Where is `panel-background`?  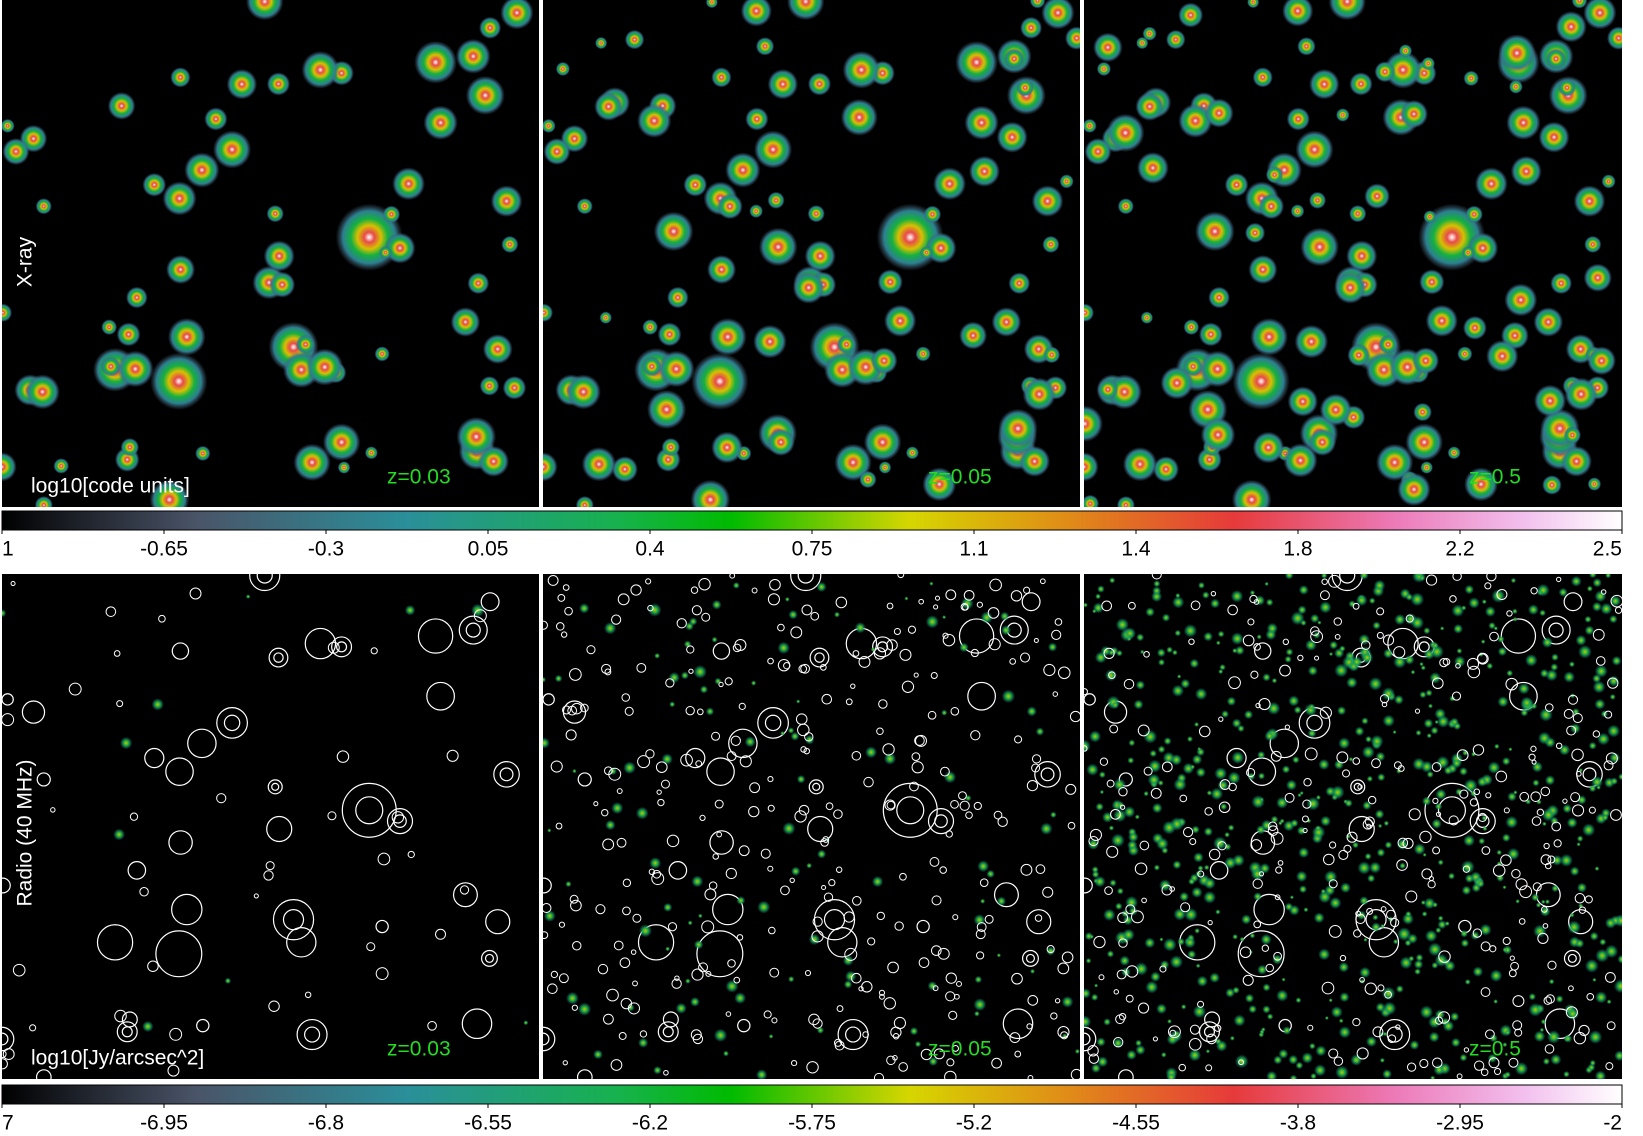
panel-background is located at coordinates (811, 826).